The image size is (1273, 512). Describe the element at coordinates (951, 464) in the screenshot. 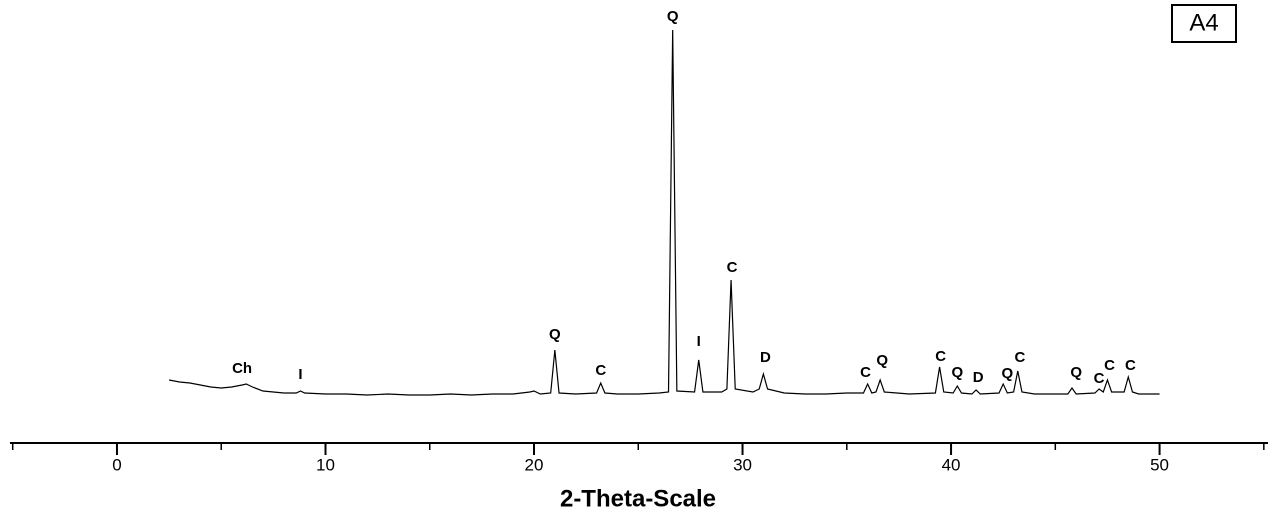

I see `x-tick-label: 40` at that location.